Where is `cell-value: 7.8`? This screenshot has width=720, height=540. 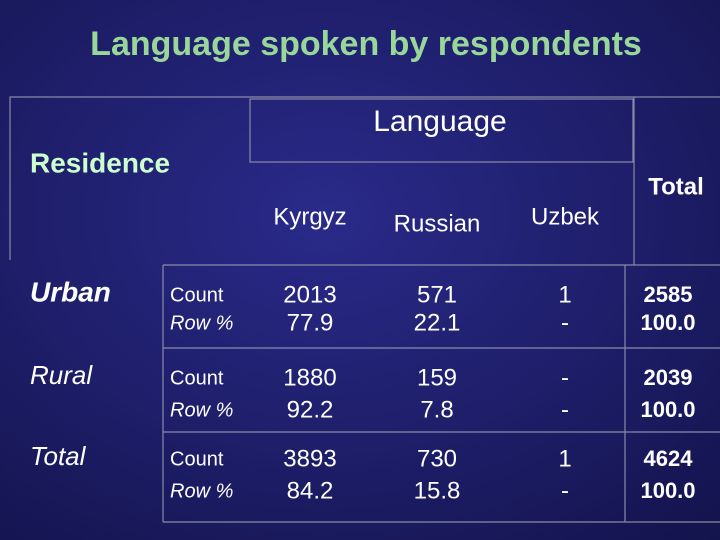 cell-value: 7.8 is located at coordinates (436, 409).